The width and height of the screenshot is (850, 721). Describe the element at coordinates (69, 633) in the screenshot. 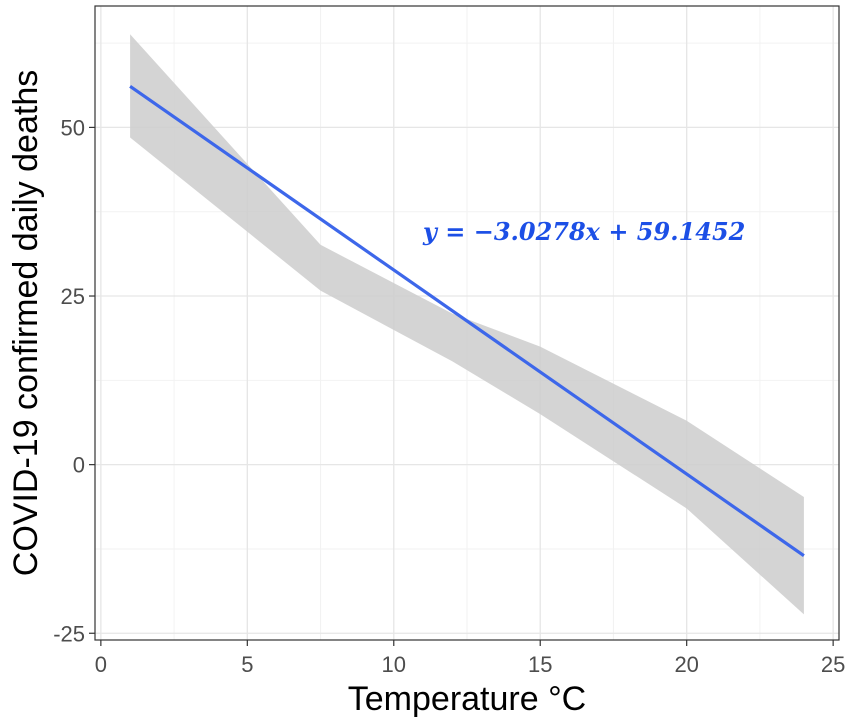

I see `y-tick-label: -25` at that location.